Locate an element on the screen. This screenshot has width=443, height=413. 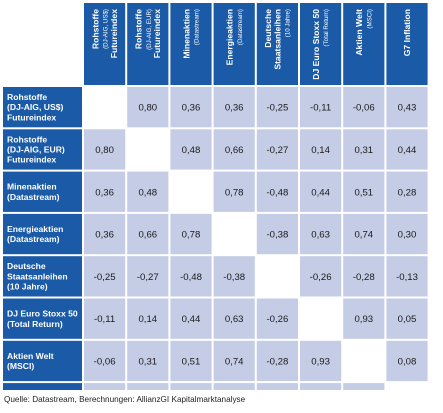
column-header: DJ Euro Stoxx 50 (Total Return) is located at coordinates (321, 44).